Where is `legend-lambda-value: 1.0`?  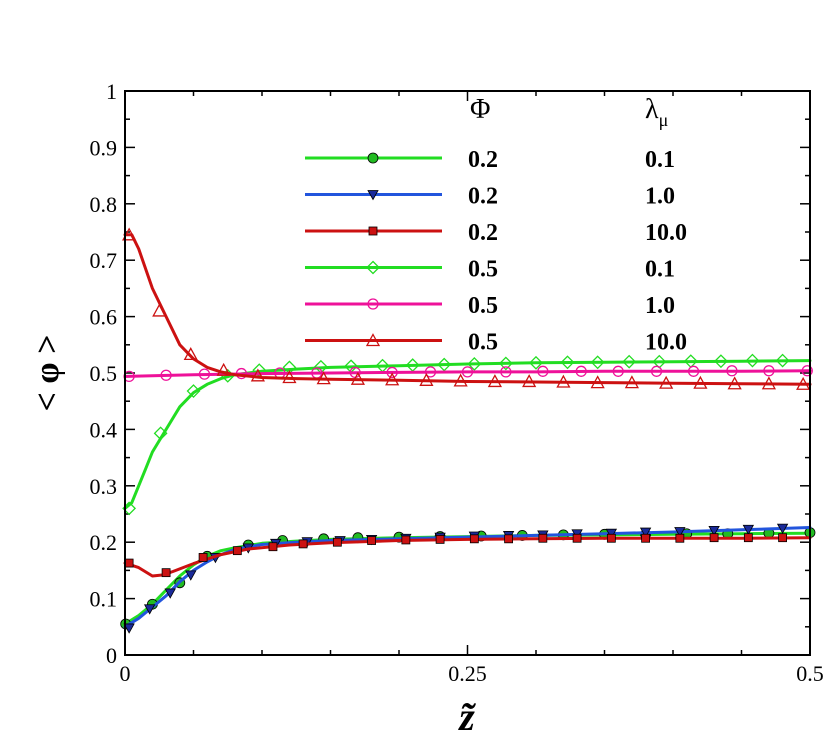 legend-lambda-value: 1.0 is located at coordinates (660, 197).